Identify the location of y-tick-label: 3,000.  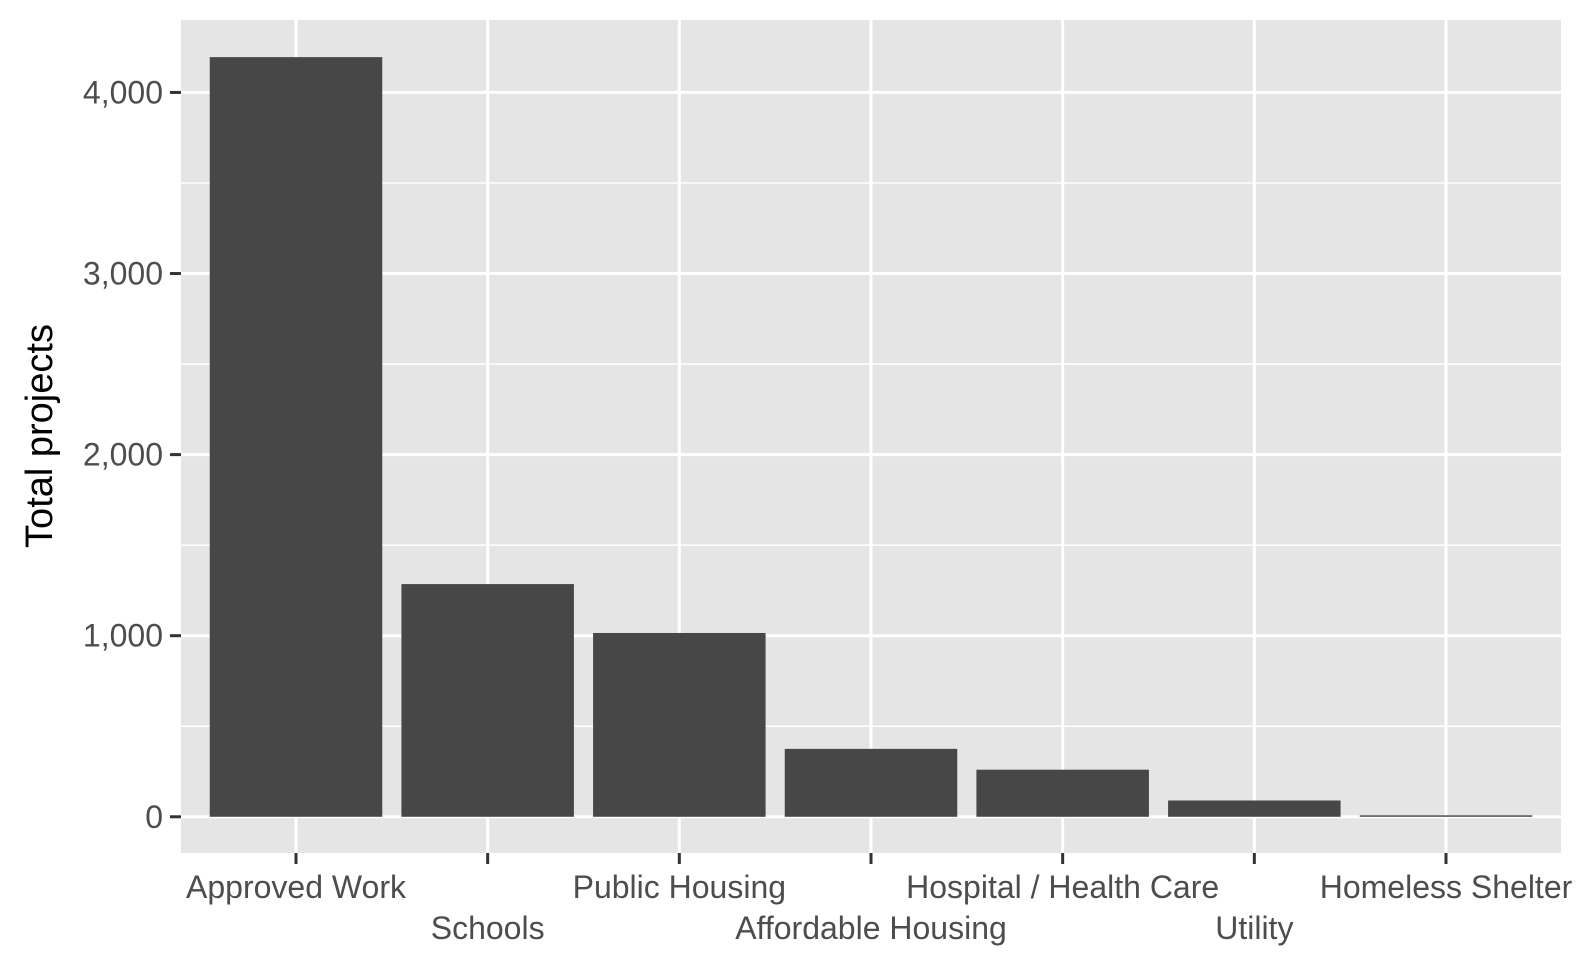
(123, 274).